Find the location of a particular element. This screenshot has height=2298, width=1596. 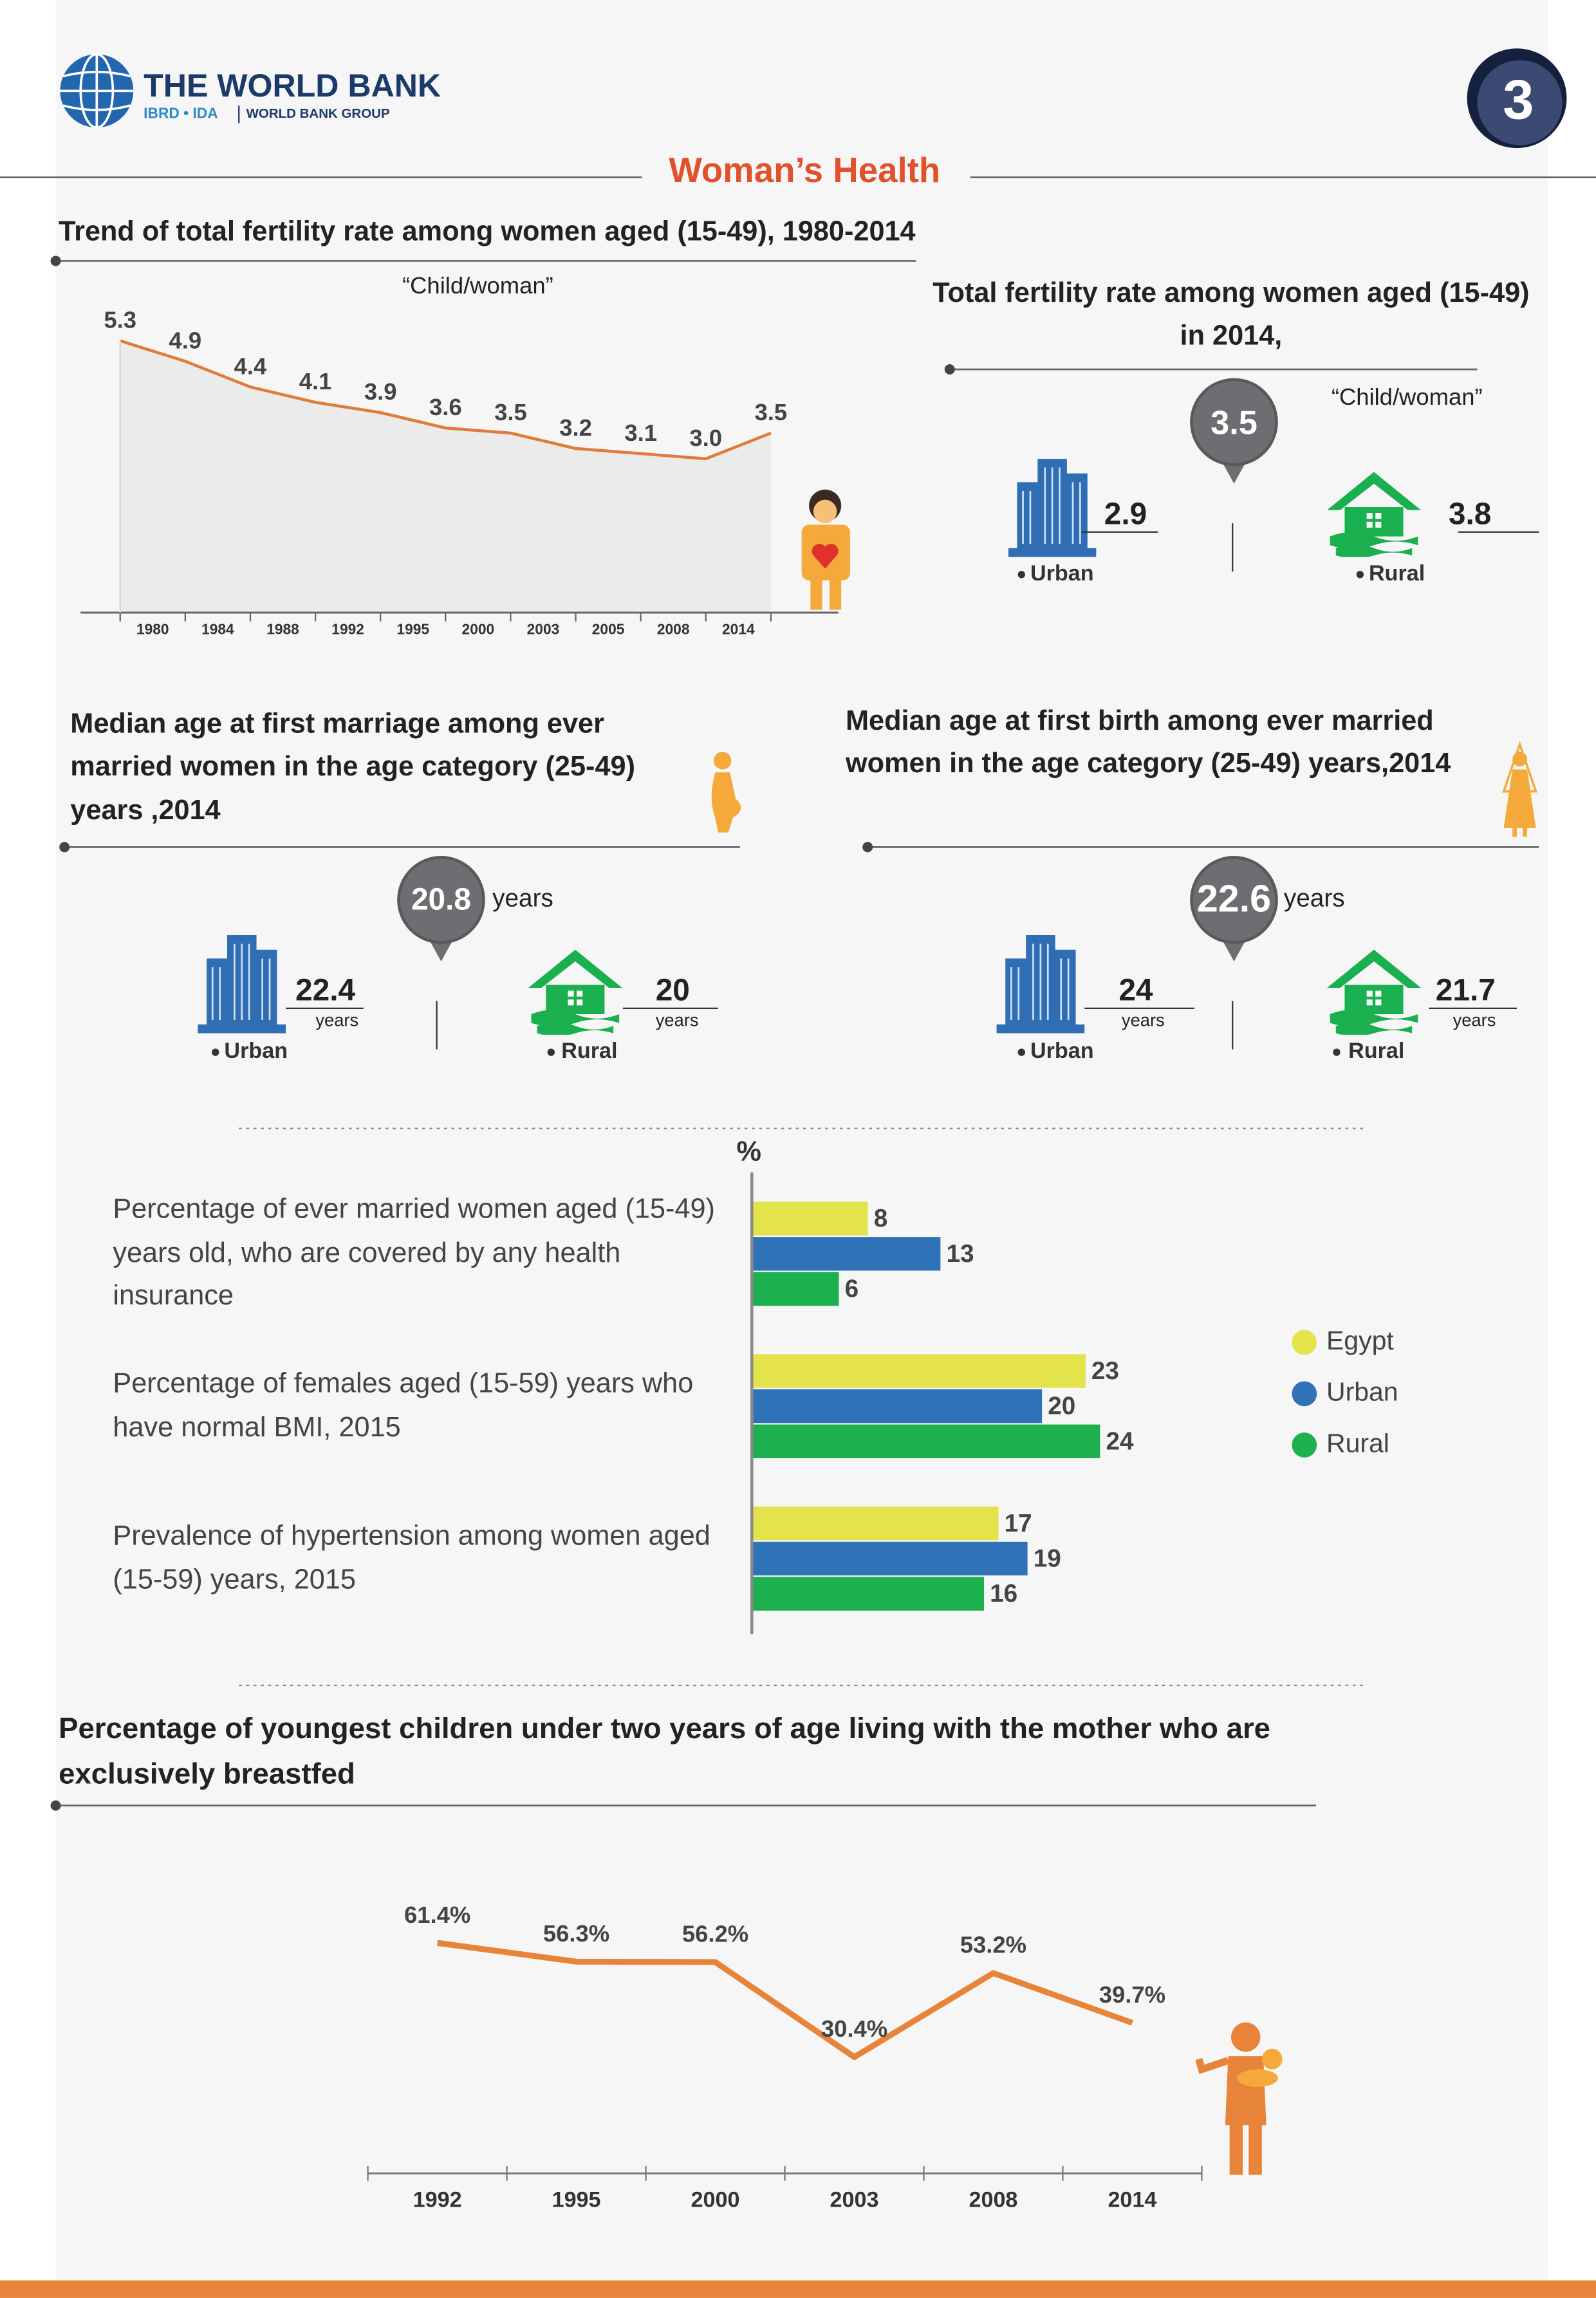

value-label: 4.4 is located at coordinates (250, 366).